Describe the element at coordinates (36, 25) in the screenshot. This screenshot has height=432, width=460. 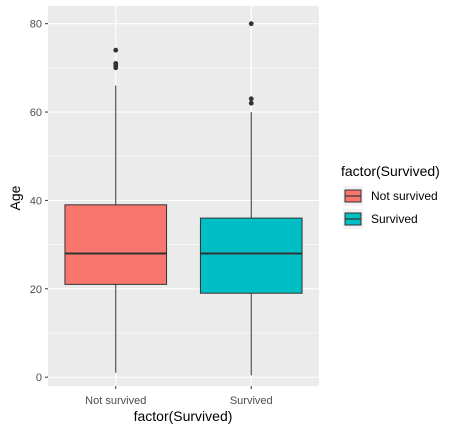
I see `y-tick-label: 80` at that location.